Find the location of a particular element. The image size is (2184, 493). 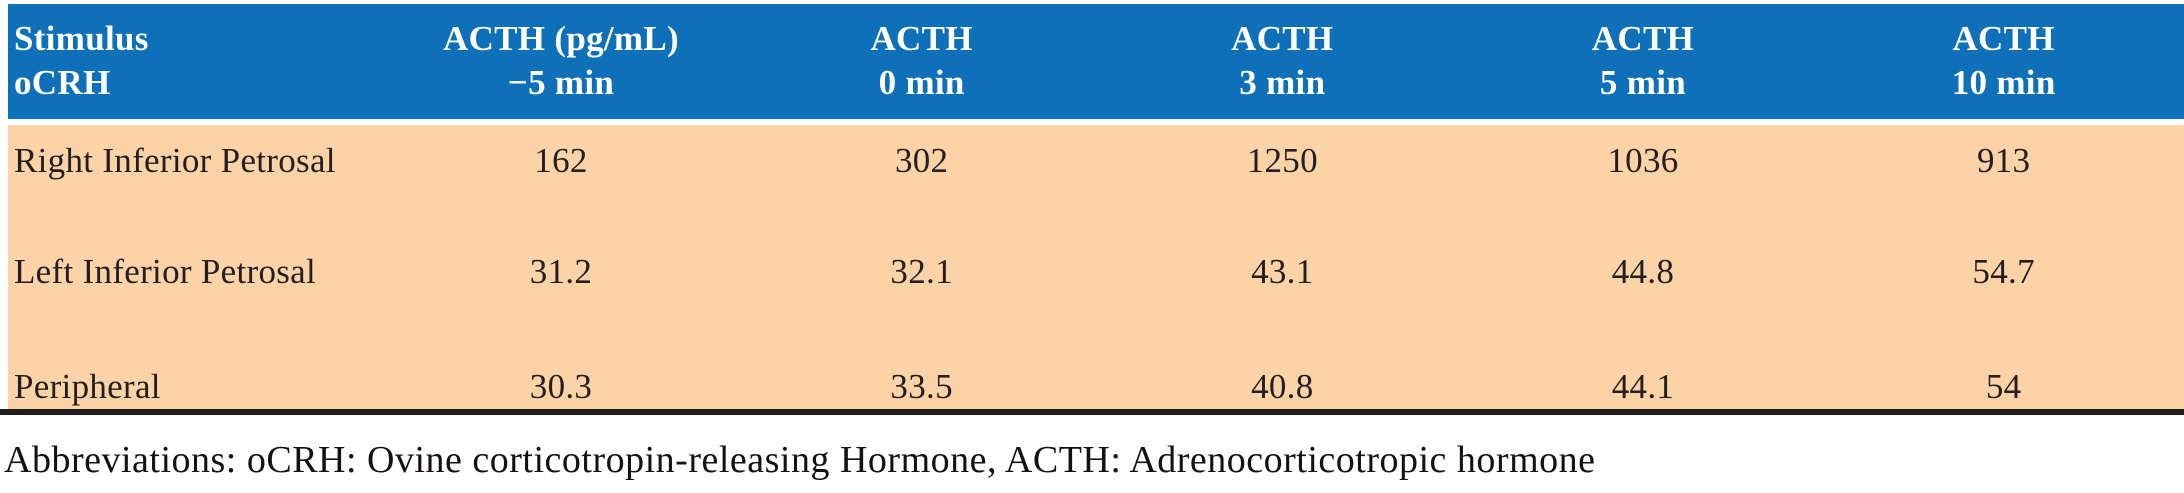

row-label-text: Right Inferior Petrosal is located at coordinates (175, 160).